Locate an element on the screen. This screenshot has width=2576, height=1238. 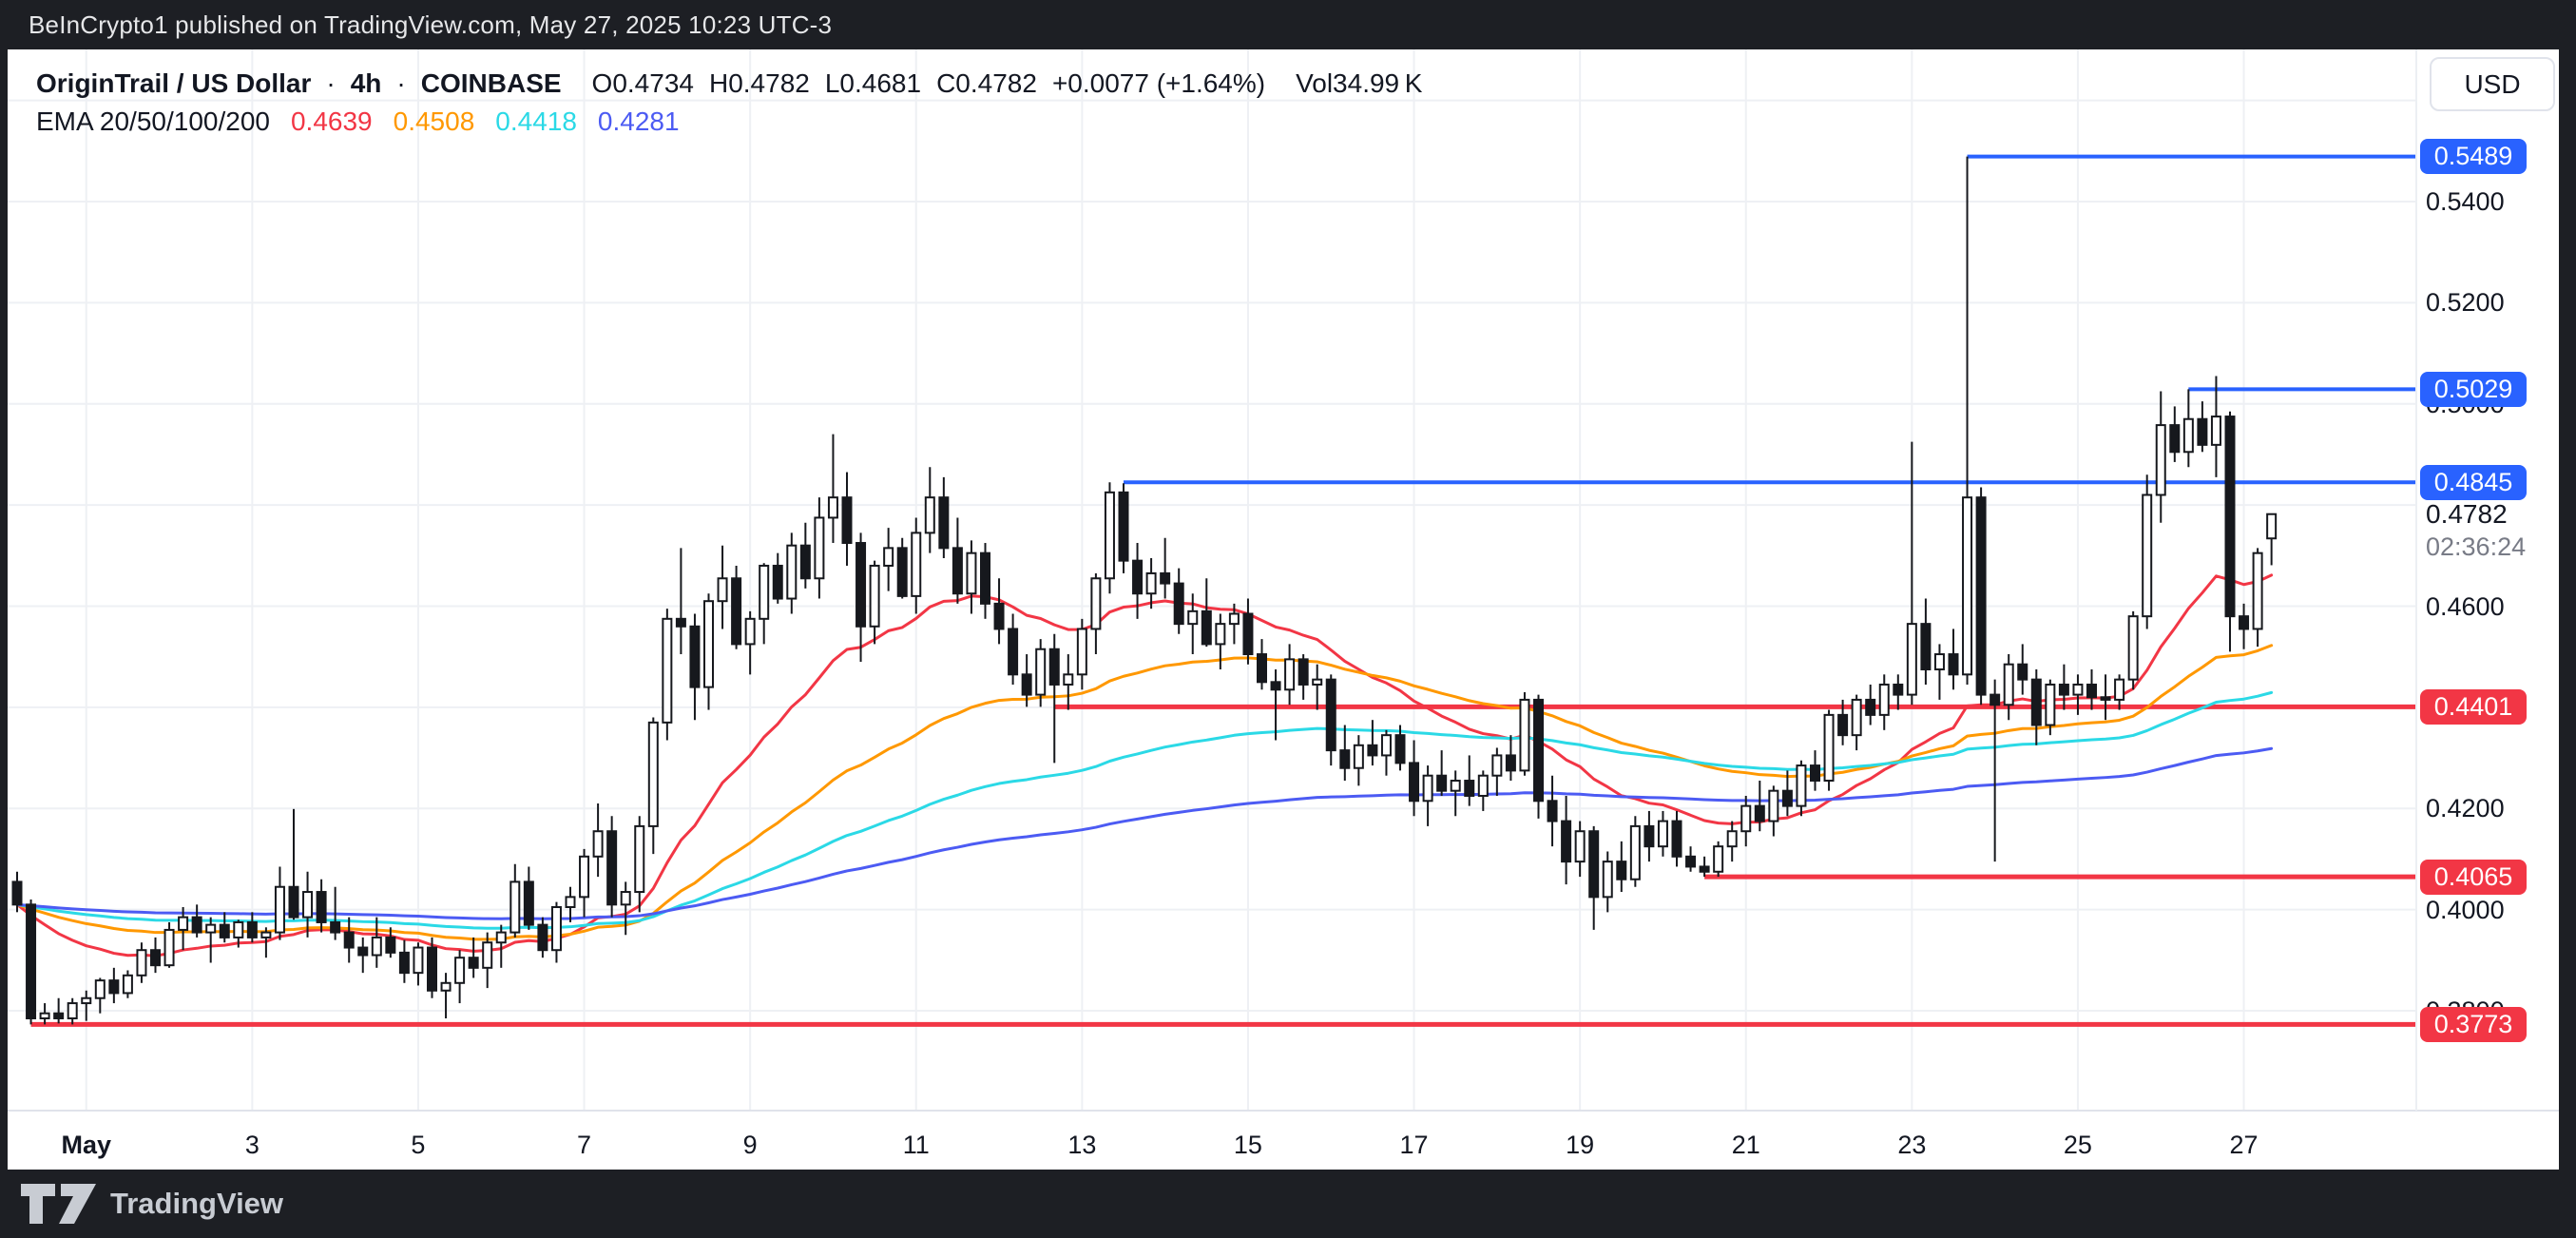
tradingview-logo: TradingView is located at coordinates (141, 1204).